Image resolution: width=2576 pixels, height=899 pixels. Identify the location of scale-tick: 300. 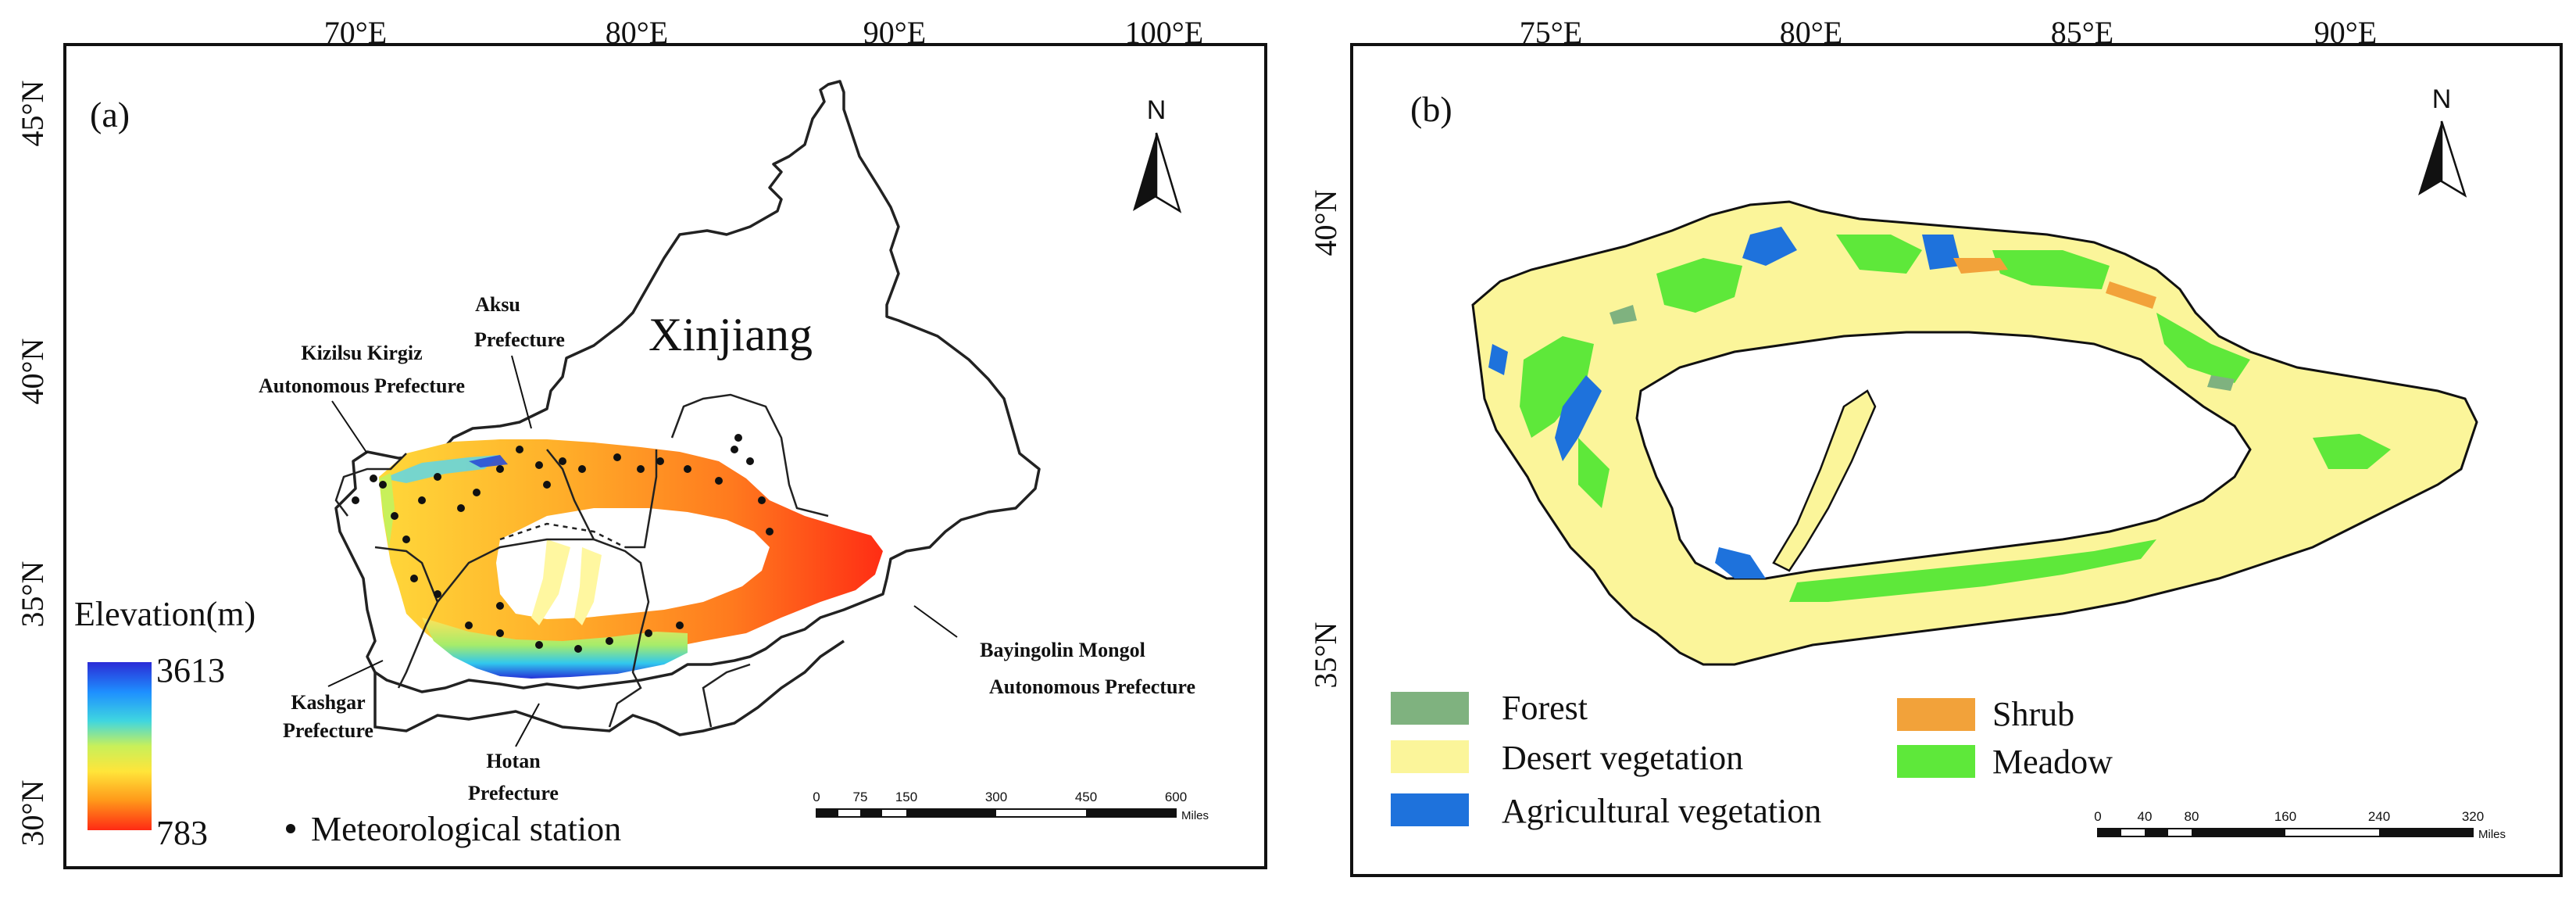
(996, 797).